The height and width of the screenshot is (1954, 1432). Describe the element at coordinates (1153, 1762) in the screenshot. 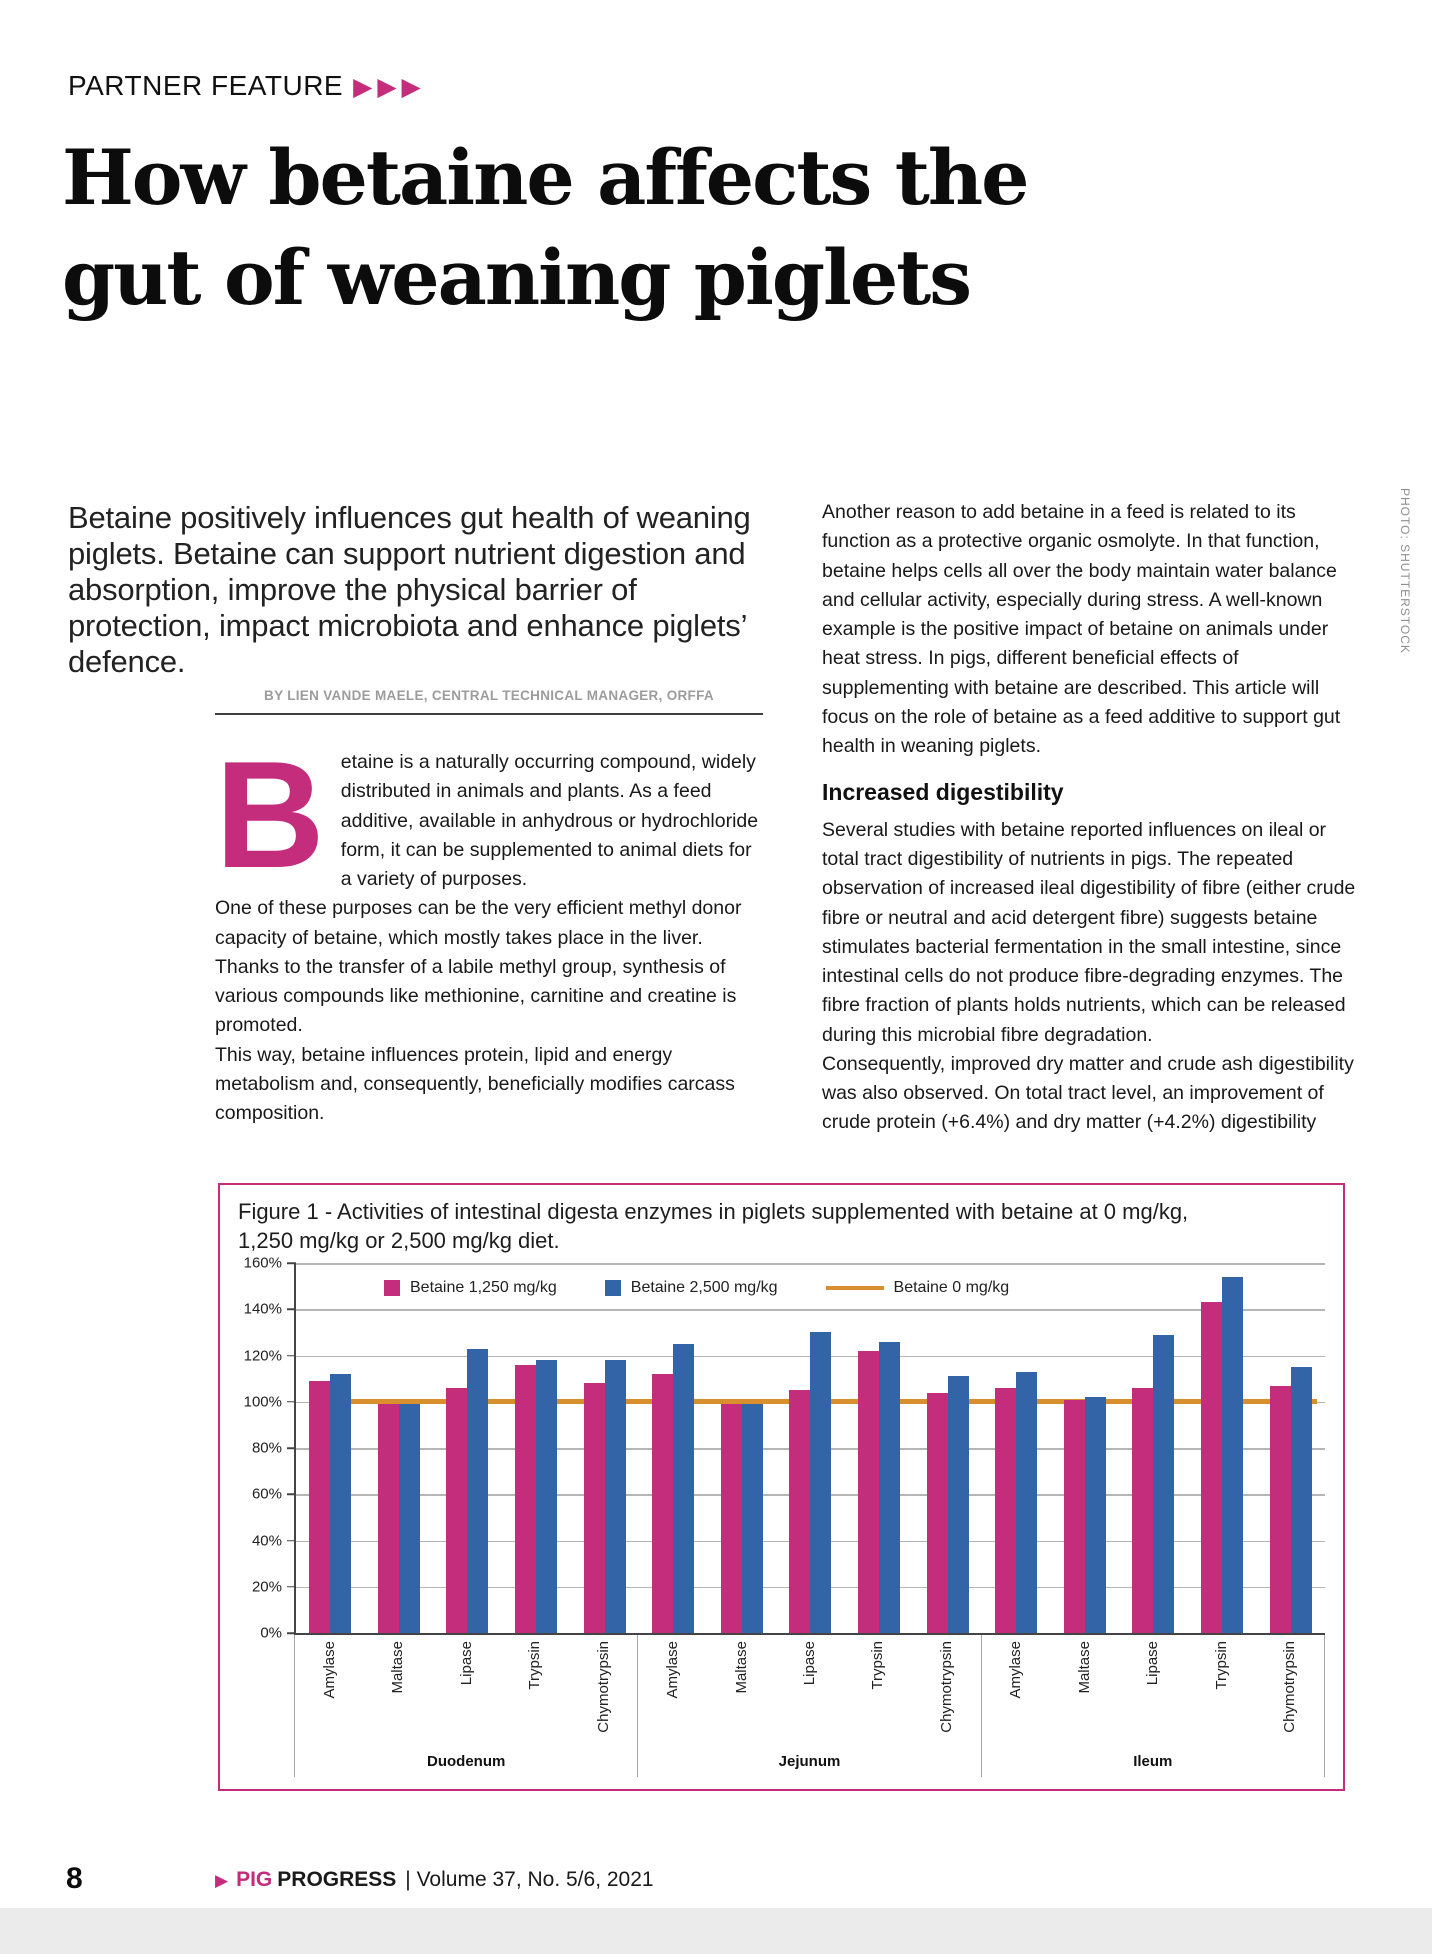

I see `section-label-ileum: Ileum` at that location.